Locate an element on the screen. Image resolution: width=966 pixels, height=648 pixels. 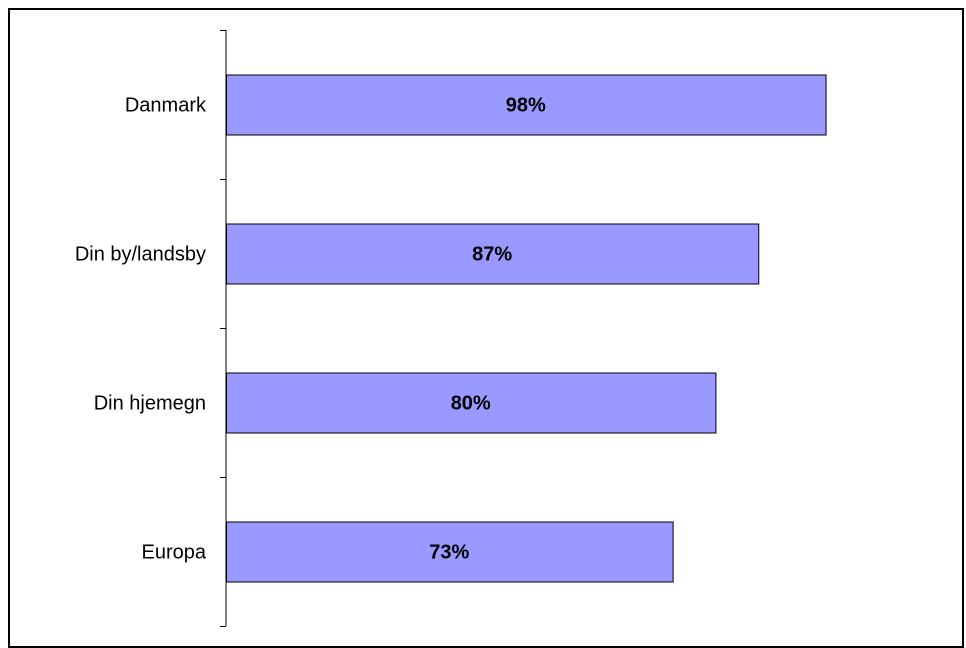
bar-europa is located at coordinates (450, 552).